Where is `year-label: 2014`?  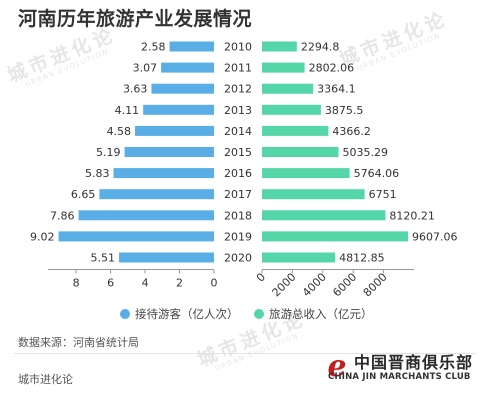
year-label: 2014 is located at coordinates (238, 131).